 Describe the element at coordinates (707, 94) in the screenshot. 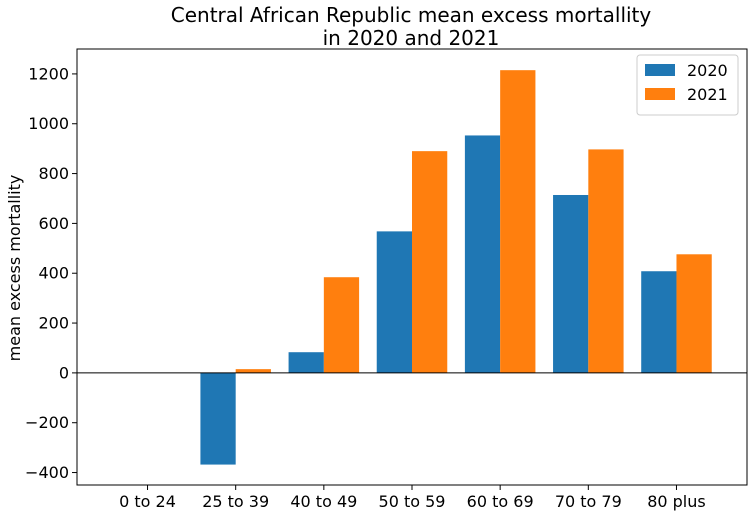

I see `legend-label-2021: 2021` at that location.